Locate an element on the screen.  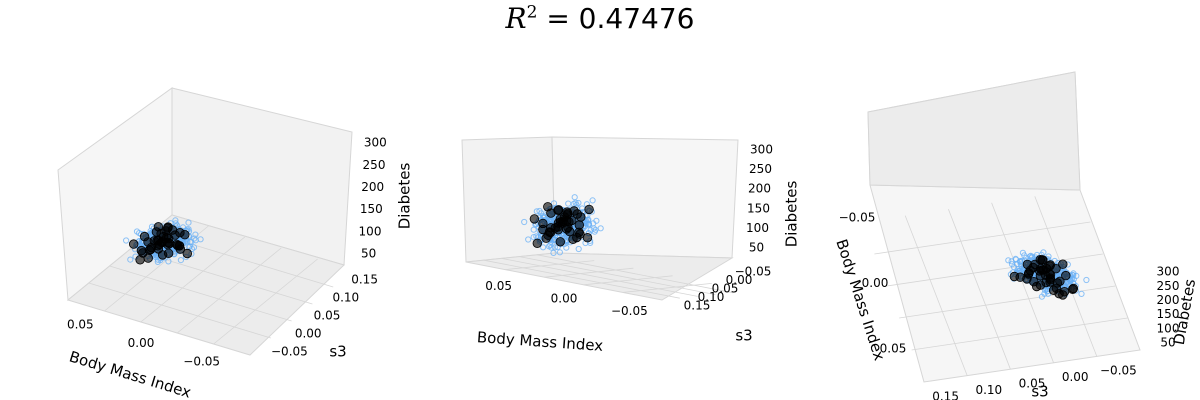
plot1-y-tick-label: 0.00 is located at coordinates (308, 334).